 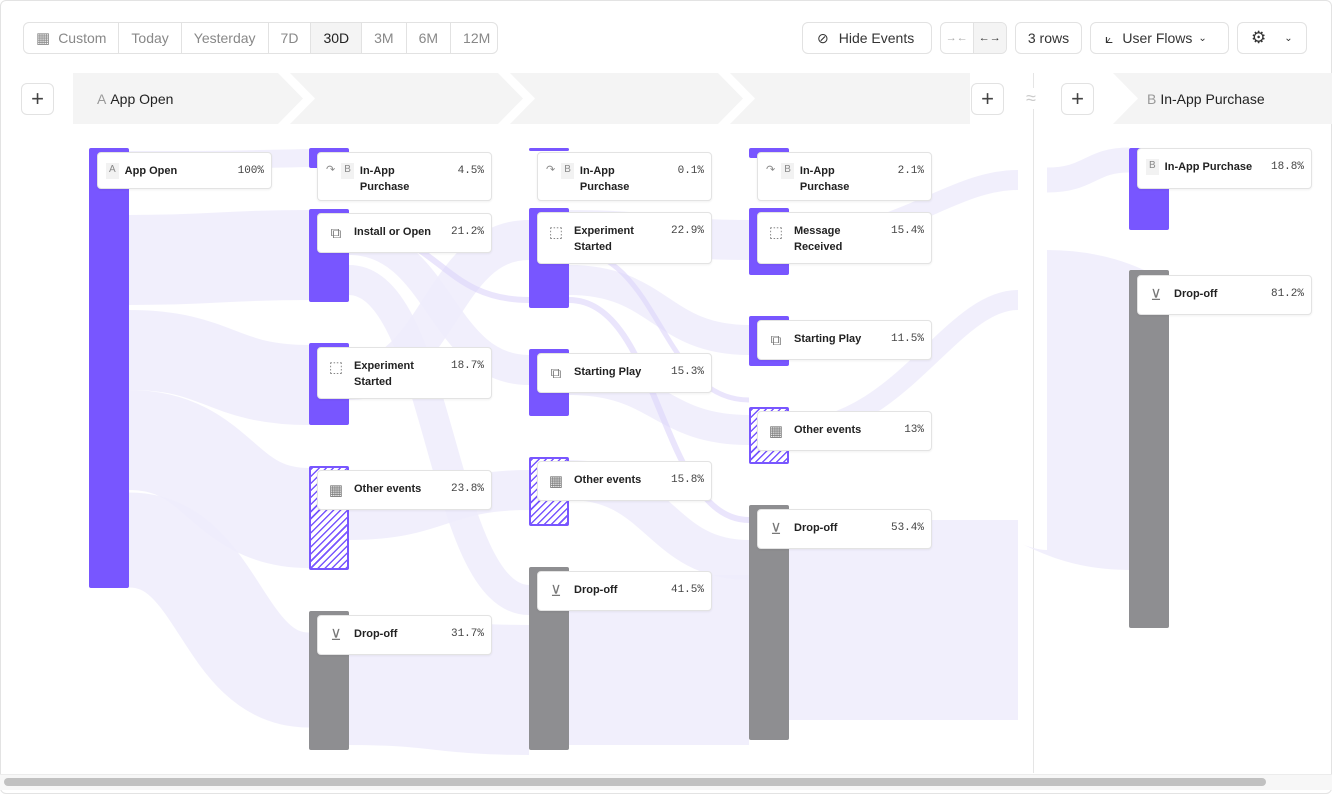 What do you see at coordinates (404, 176) in the screenshot?
I see `node-card-in-app-purchase: ↷ B In-App Purchase 4.5%` at bounding box center [404, 176].